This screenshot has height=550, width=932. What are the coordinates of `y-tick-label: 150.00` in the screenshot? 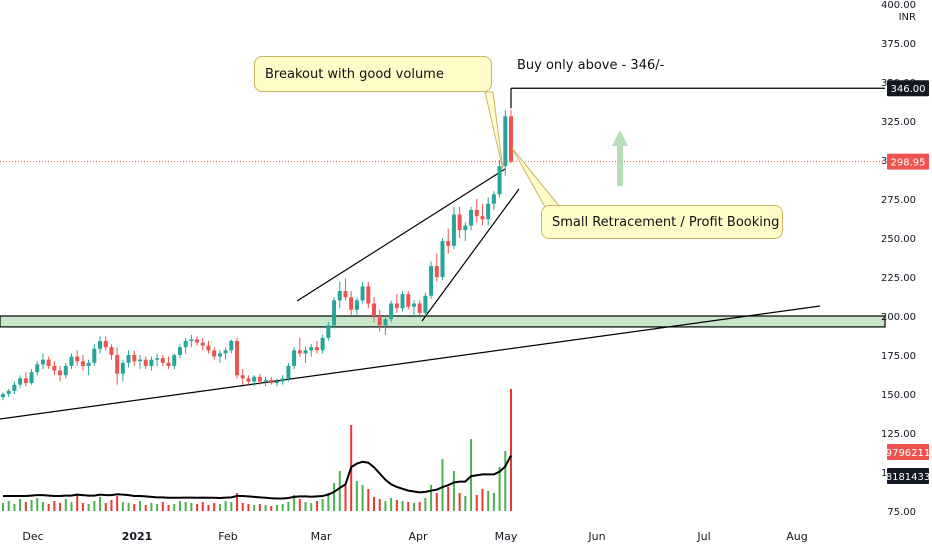 It's located at (898, 395).